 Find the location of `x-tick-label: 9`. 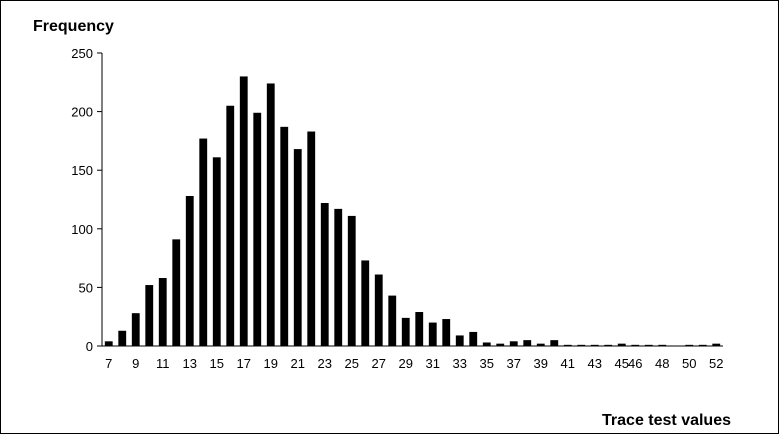

x-tick-label: 9 is located at coordinates (135, 363).